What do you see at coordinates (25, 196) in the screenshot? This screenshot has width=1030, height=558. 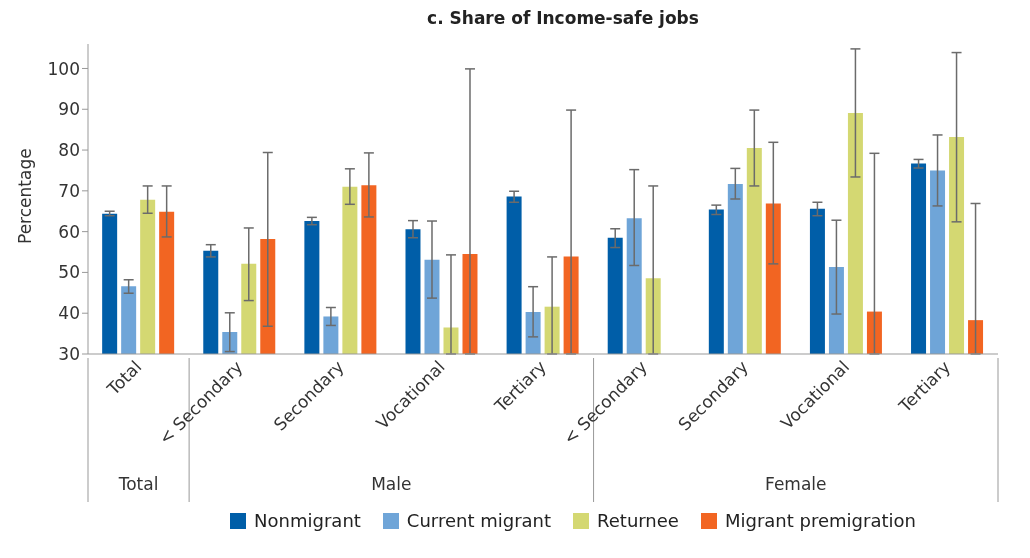 I see `y-axis-title: Percentage` at bounding box center [25, 196].